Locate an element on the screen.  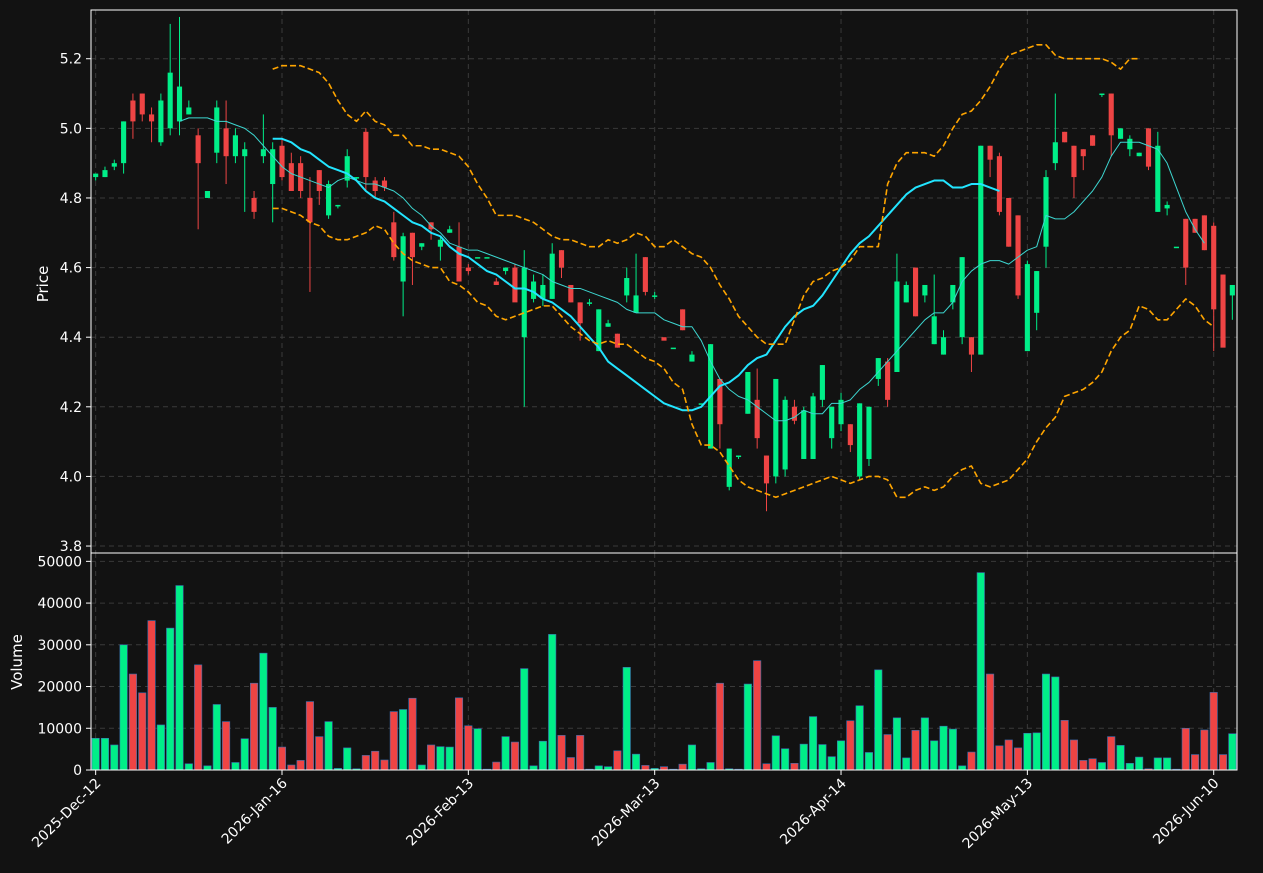
price-tick-label: 4.0 is located at coordinates (71, 477).